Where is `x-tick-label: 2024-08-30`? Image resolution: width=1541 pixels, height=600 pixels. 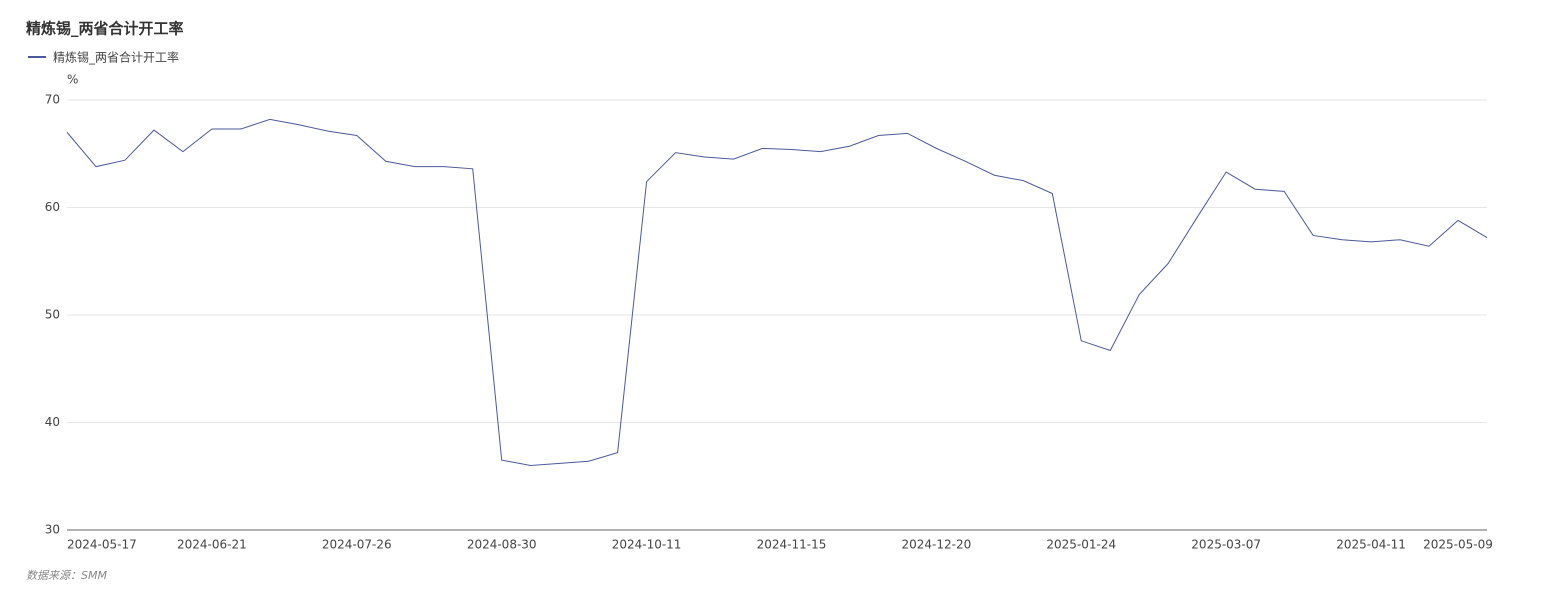
x-tick-label: 2024-08-30 is located at coordinates (502, 545).